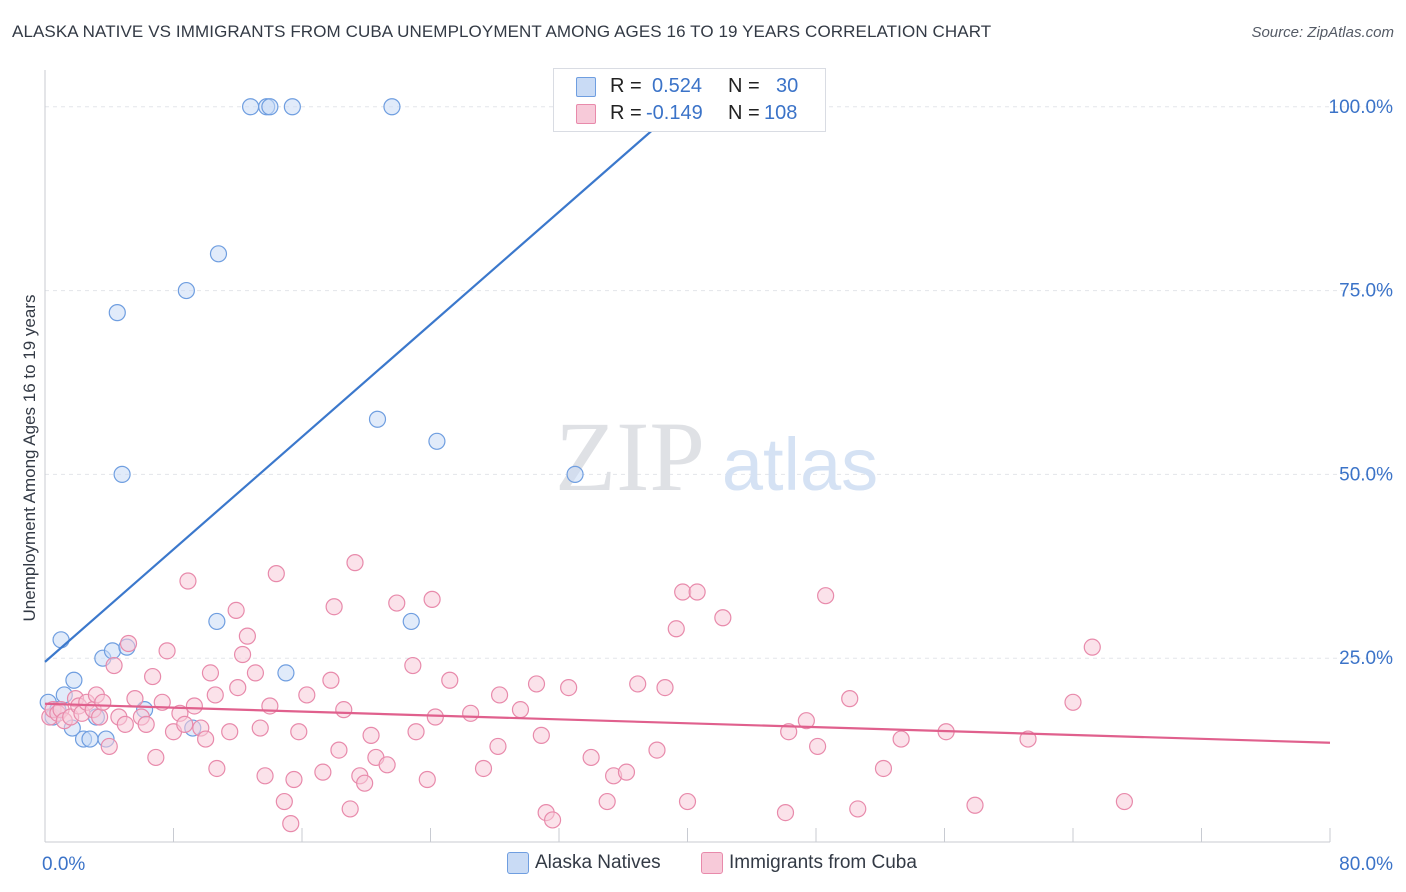  What do you see at coordinates (626, 86) in the screenshot?
I see `legend-r-label: R =` at bounding box center [626, 86].